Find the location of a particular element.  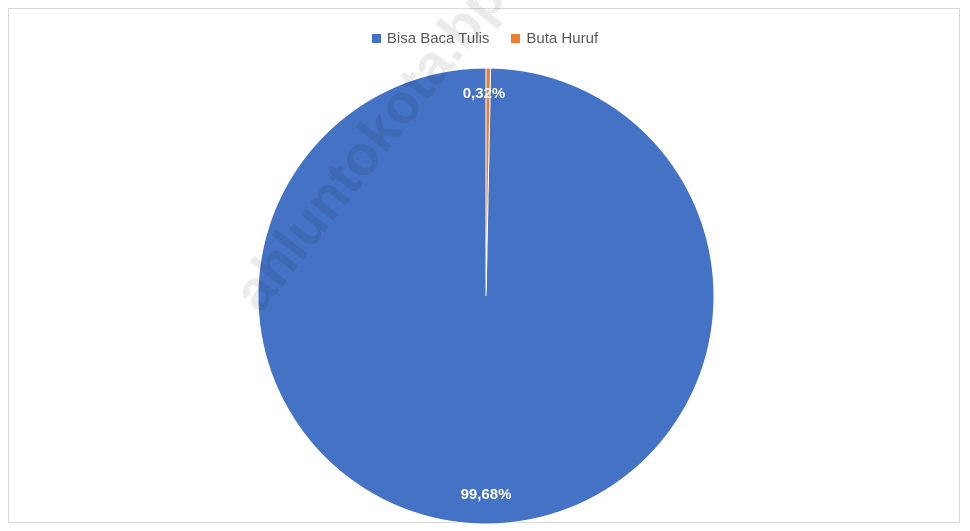

pie-slice-buta-huruf is located at coordinates (488, 182).